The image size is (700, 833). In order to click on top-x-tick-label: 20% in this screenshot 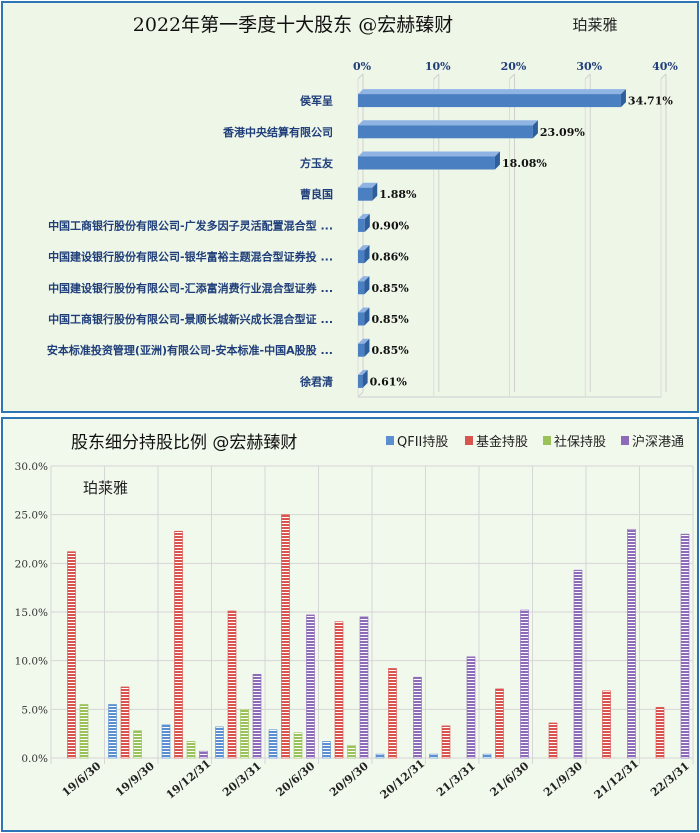, I will do `click(514, 66)`.